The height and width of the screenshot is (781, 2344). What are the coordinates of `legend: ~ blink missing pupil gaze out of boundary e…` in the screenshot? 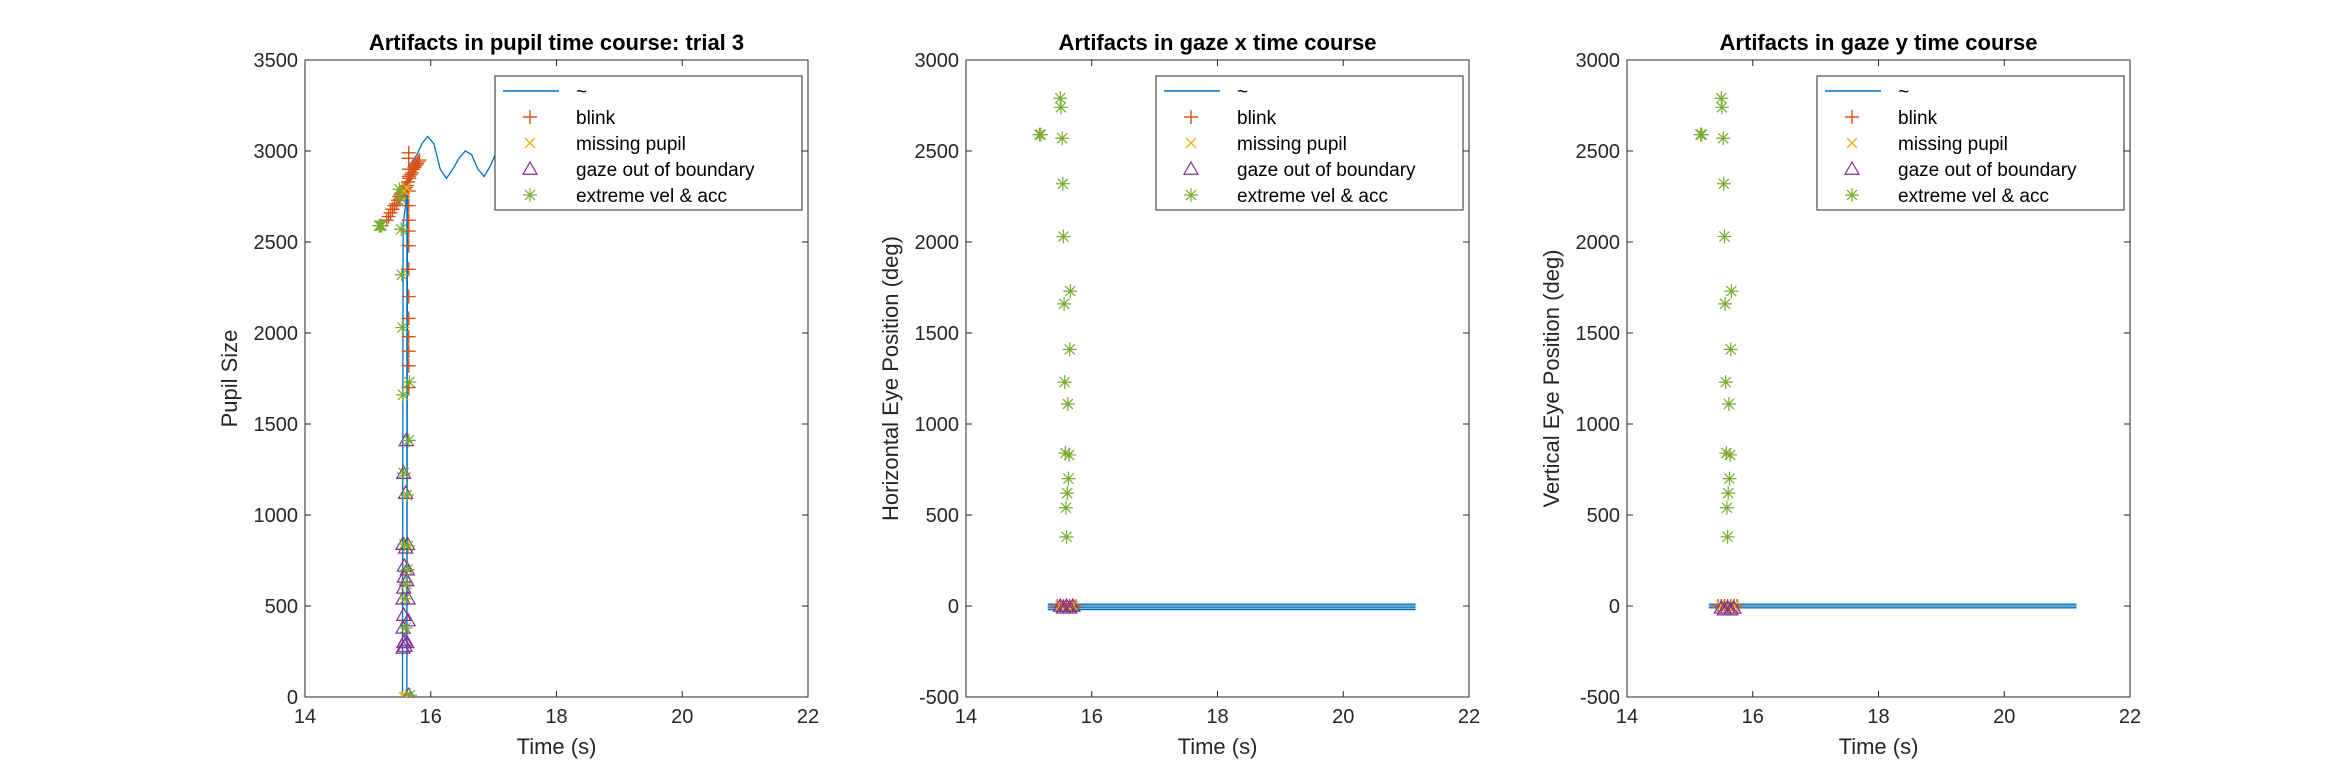 It's located at (648, 143).